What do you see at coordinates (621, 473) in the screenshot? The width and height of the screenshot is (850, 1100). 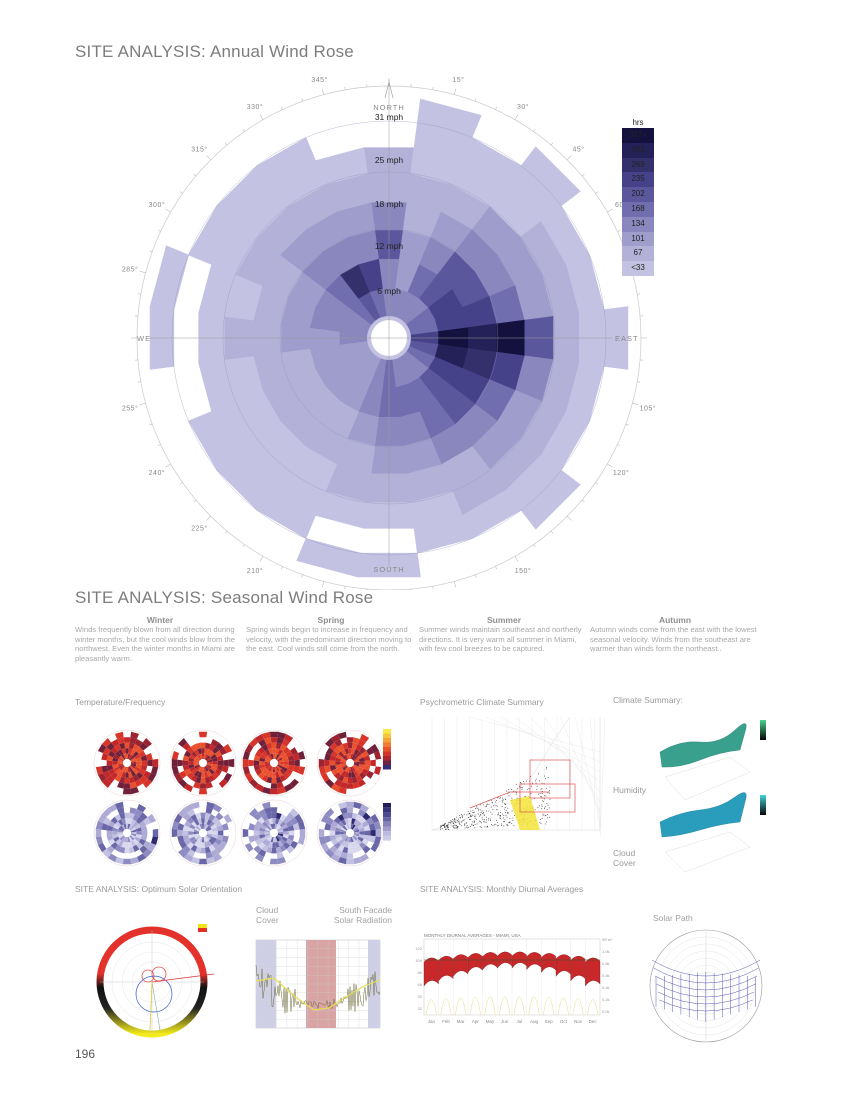 I see `degree-label: 120°` at bounding box center [621, 473].